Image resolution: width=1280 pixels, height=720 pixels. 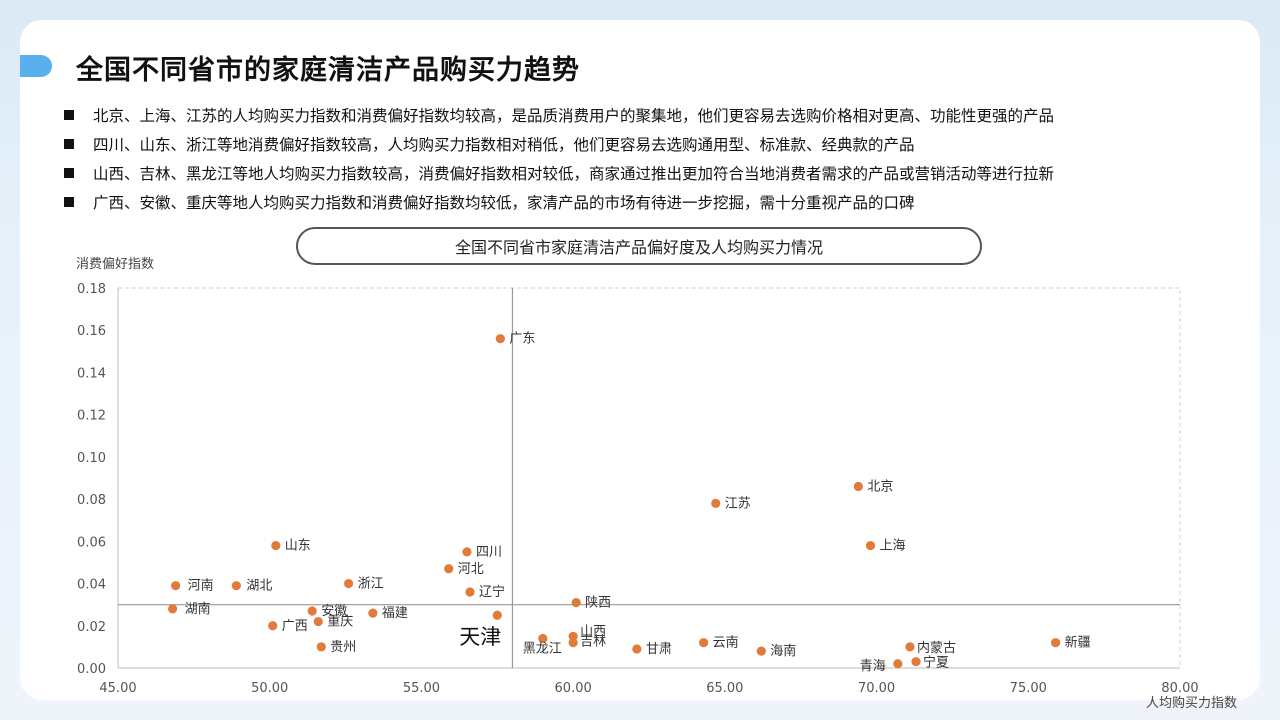 I want to click on y-tick-label: 0.16, so click(x=91, y=331).